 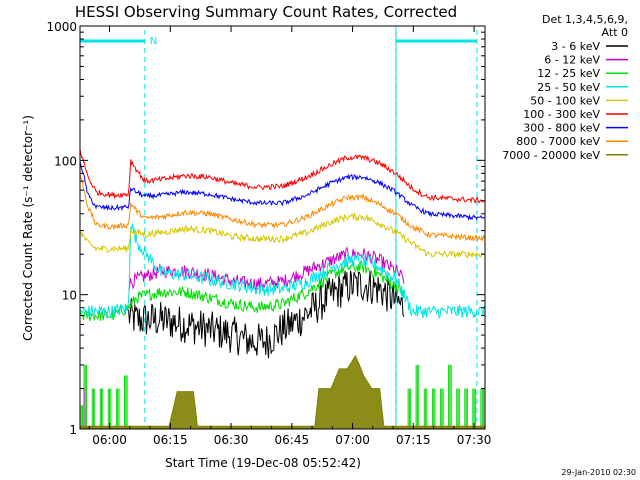 What do you see at coordinates (413, 440) in the screenshot?
I see `x-tick-label: 07:15` at bounding box center [413, 440].